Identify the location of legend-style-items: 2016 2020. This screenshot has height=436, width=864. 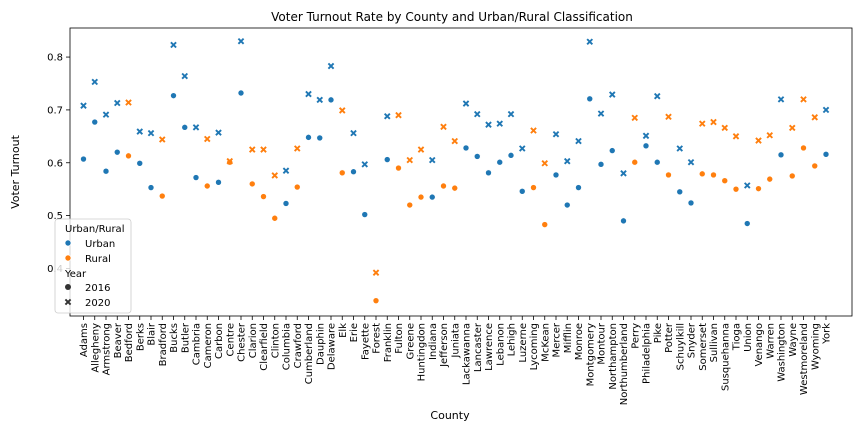
(87, 296).